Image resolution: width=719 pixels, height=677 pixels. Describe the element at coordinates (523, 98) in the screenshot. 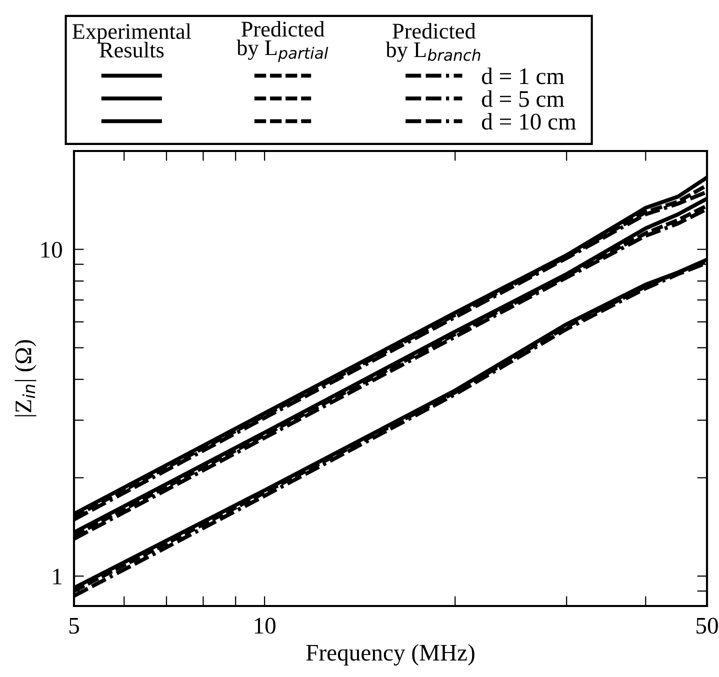

I see `legend-label: d = 5 cm` at that location.